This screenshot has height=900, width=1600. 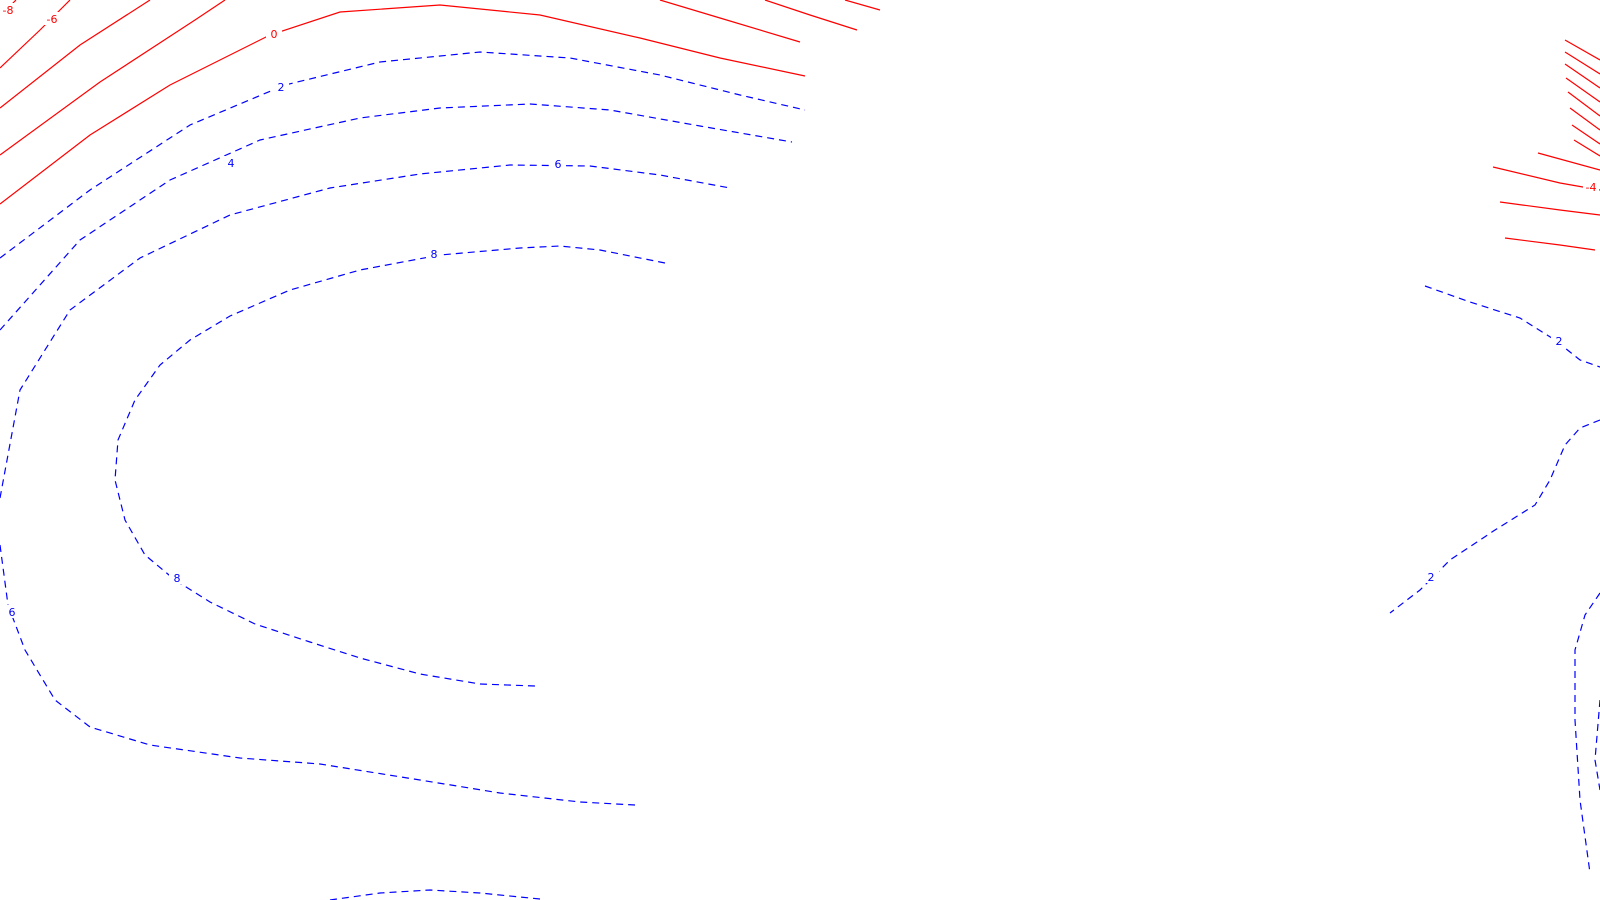 I want to click on contour-line-neg-e, so click(x=403, y=104).